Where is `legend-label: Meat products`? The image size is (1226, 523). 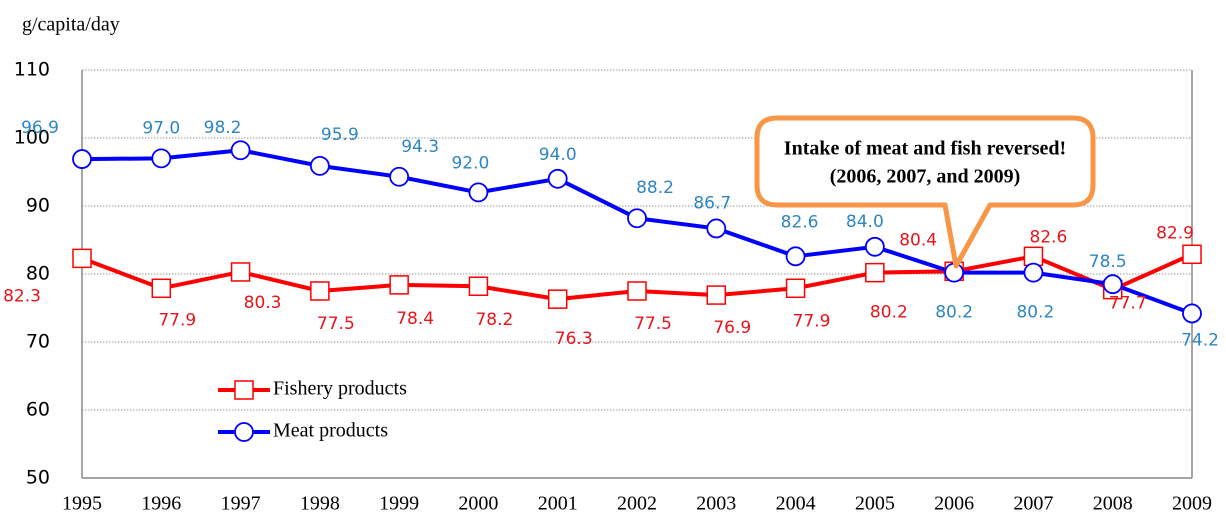 legend-label: Meat products is located at coordinates (330, 431).